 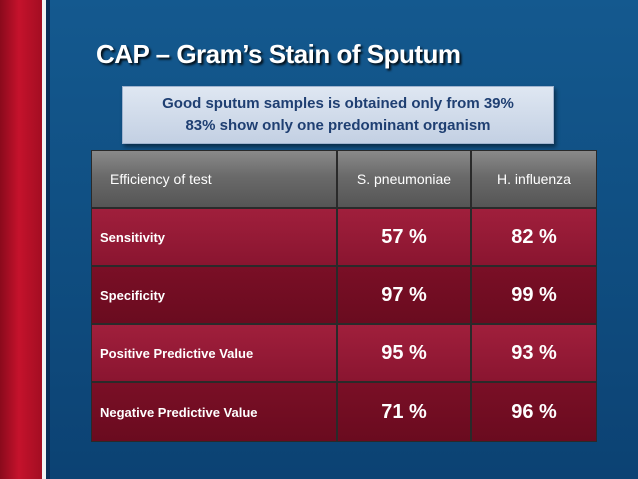 What do you see at coordinates (214, 237) in the screenshot?
I see `row-label-sensitivity: Sensitivity` at bounding box center [214, 237].